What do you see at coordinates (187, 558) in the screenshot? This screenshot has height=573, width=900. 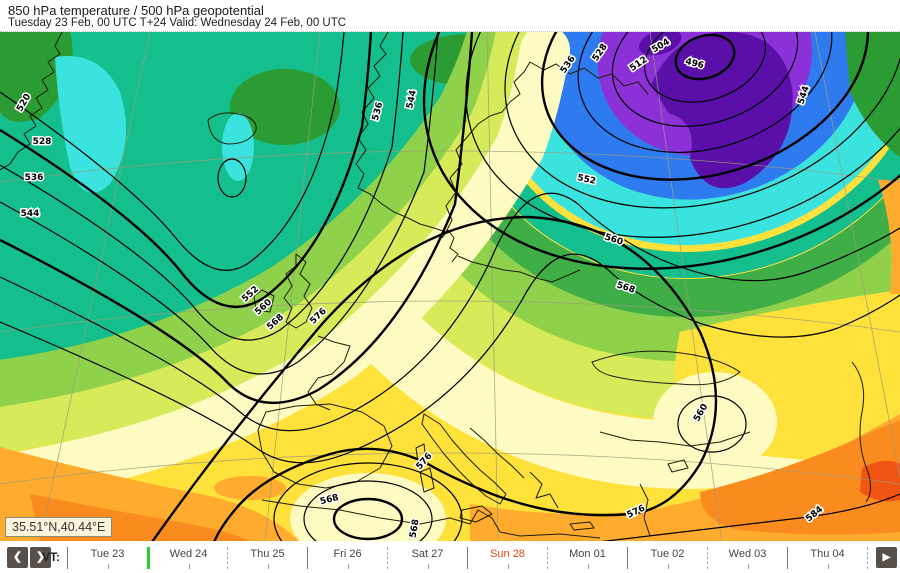 I see `timeline-day-wed24: Wed 24` at bounding box center [187, 558].